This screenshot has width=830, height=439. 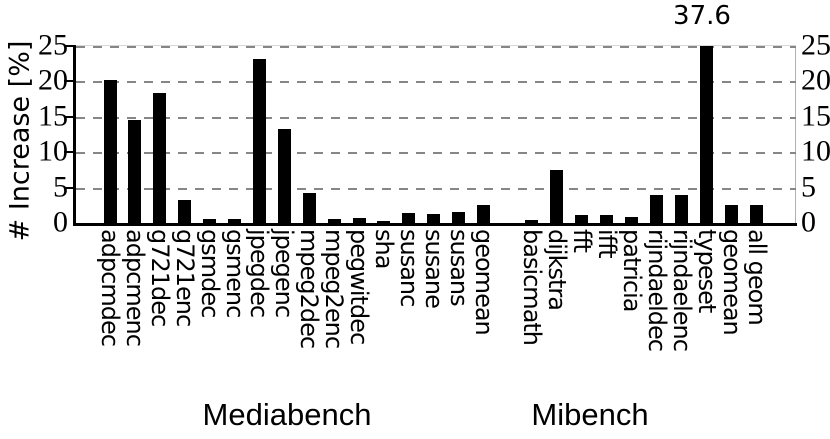 I want to click on x-tick-label-rijndaelenc: rijndaelenc, so click(x=681, y=290).